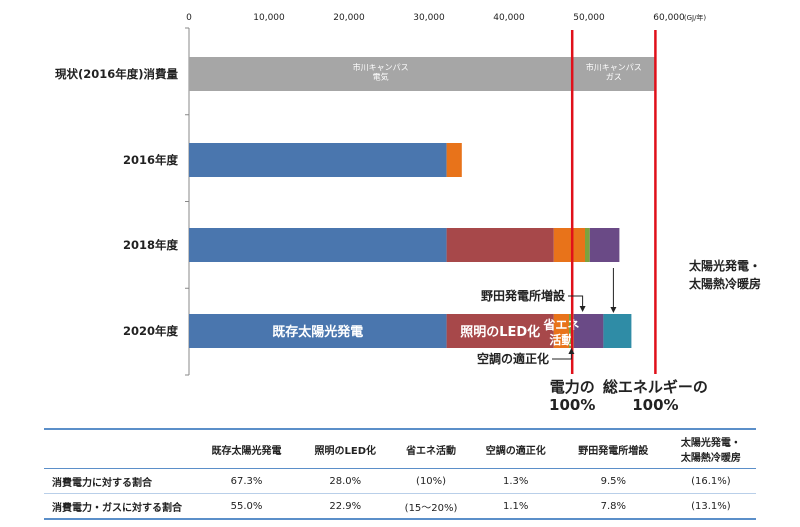 This screenshot has width=800, height=527. Describe the element at coordinates (151, 160) in the screenshot. I see `category-label: 2016年度` at that location.